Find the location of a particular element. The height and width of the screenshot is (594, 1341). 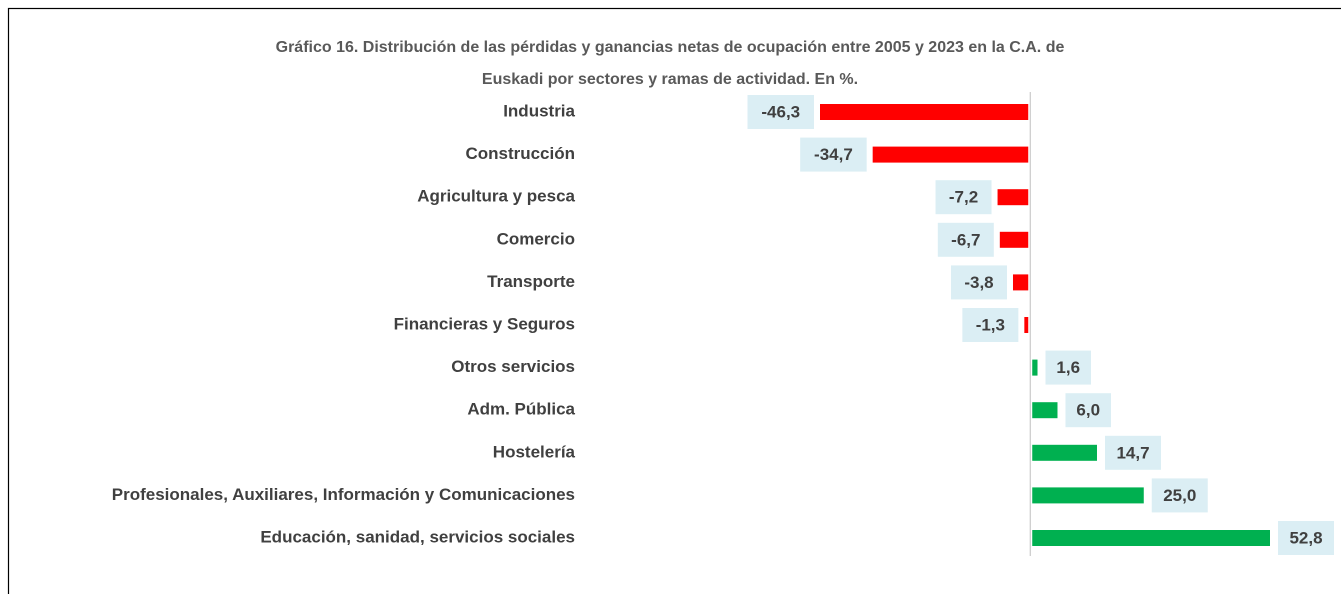

category-label: Transporte is located at coordinates (531, 281).